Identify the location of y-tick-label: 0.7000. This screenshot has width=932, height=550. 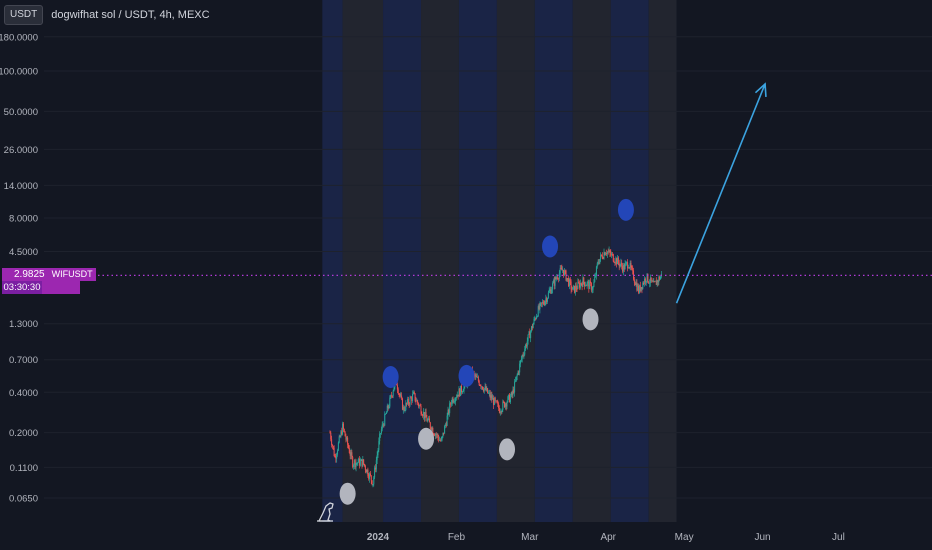
(23, 360).